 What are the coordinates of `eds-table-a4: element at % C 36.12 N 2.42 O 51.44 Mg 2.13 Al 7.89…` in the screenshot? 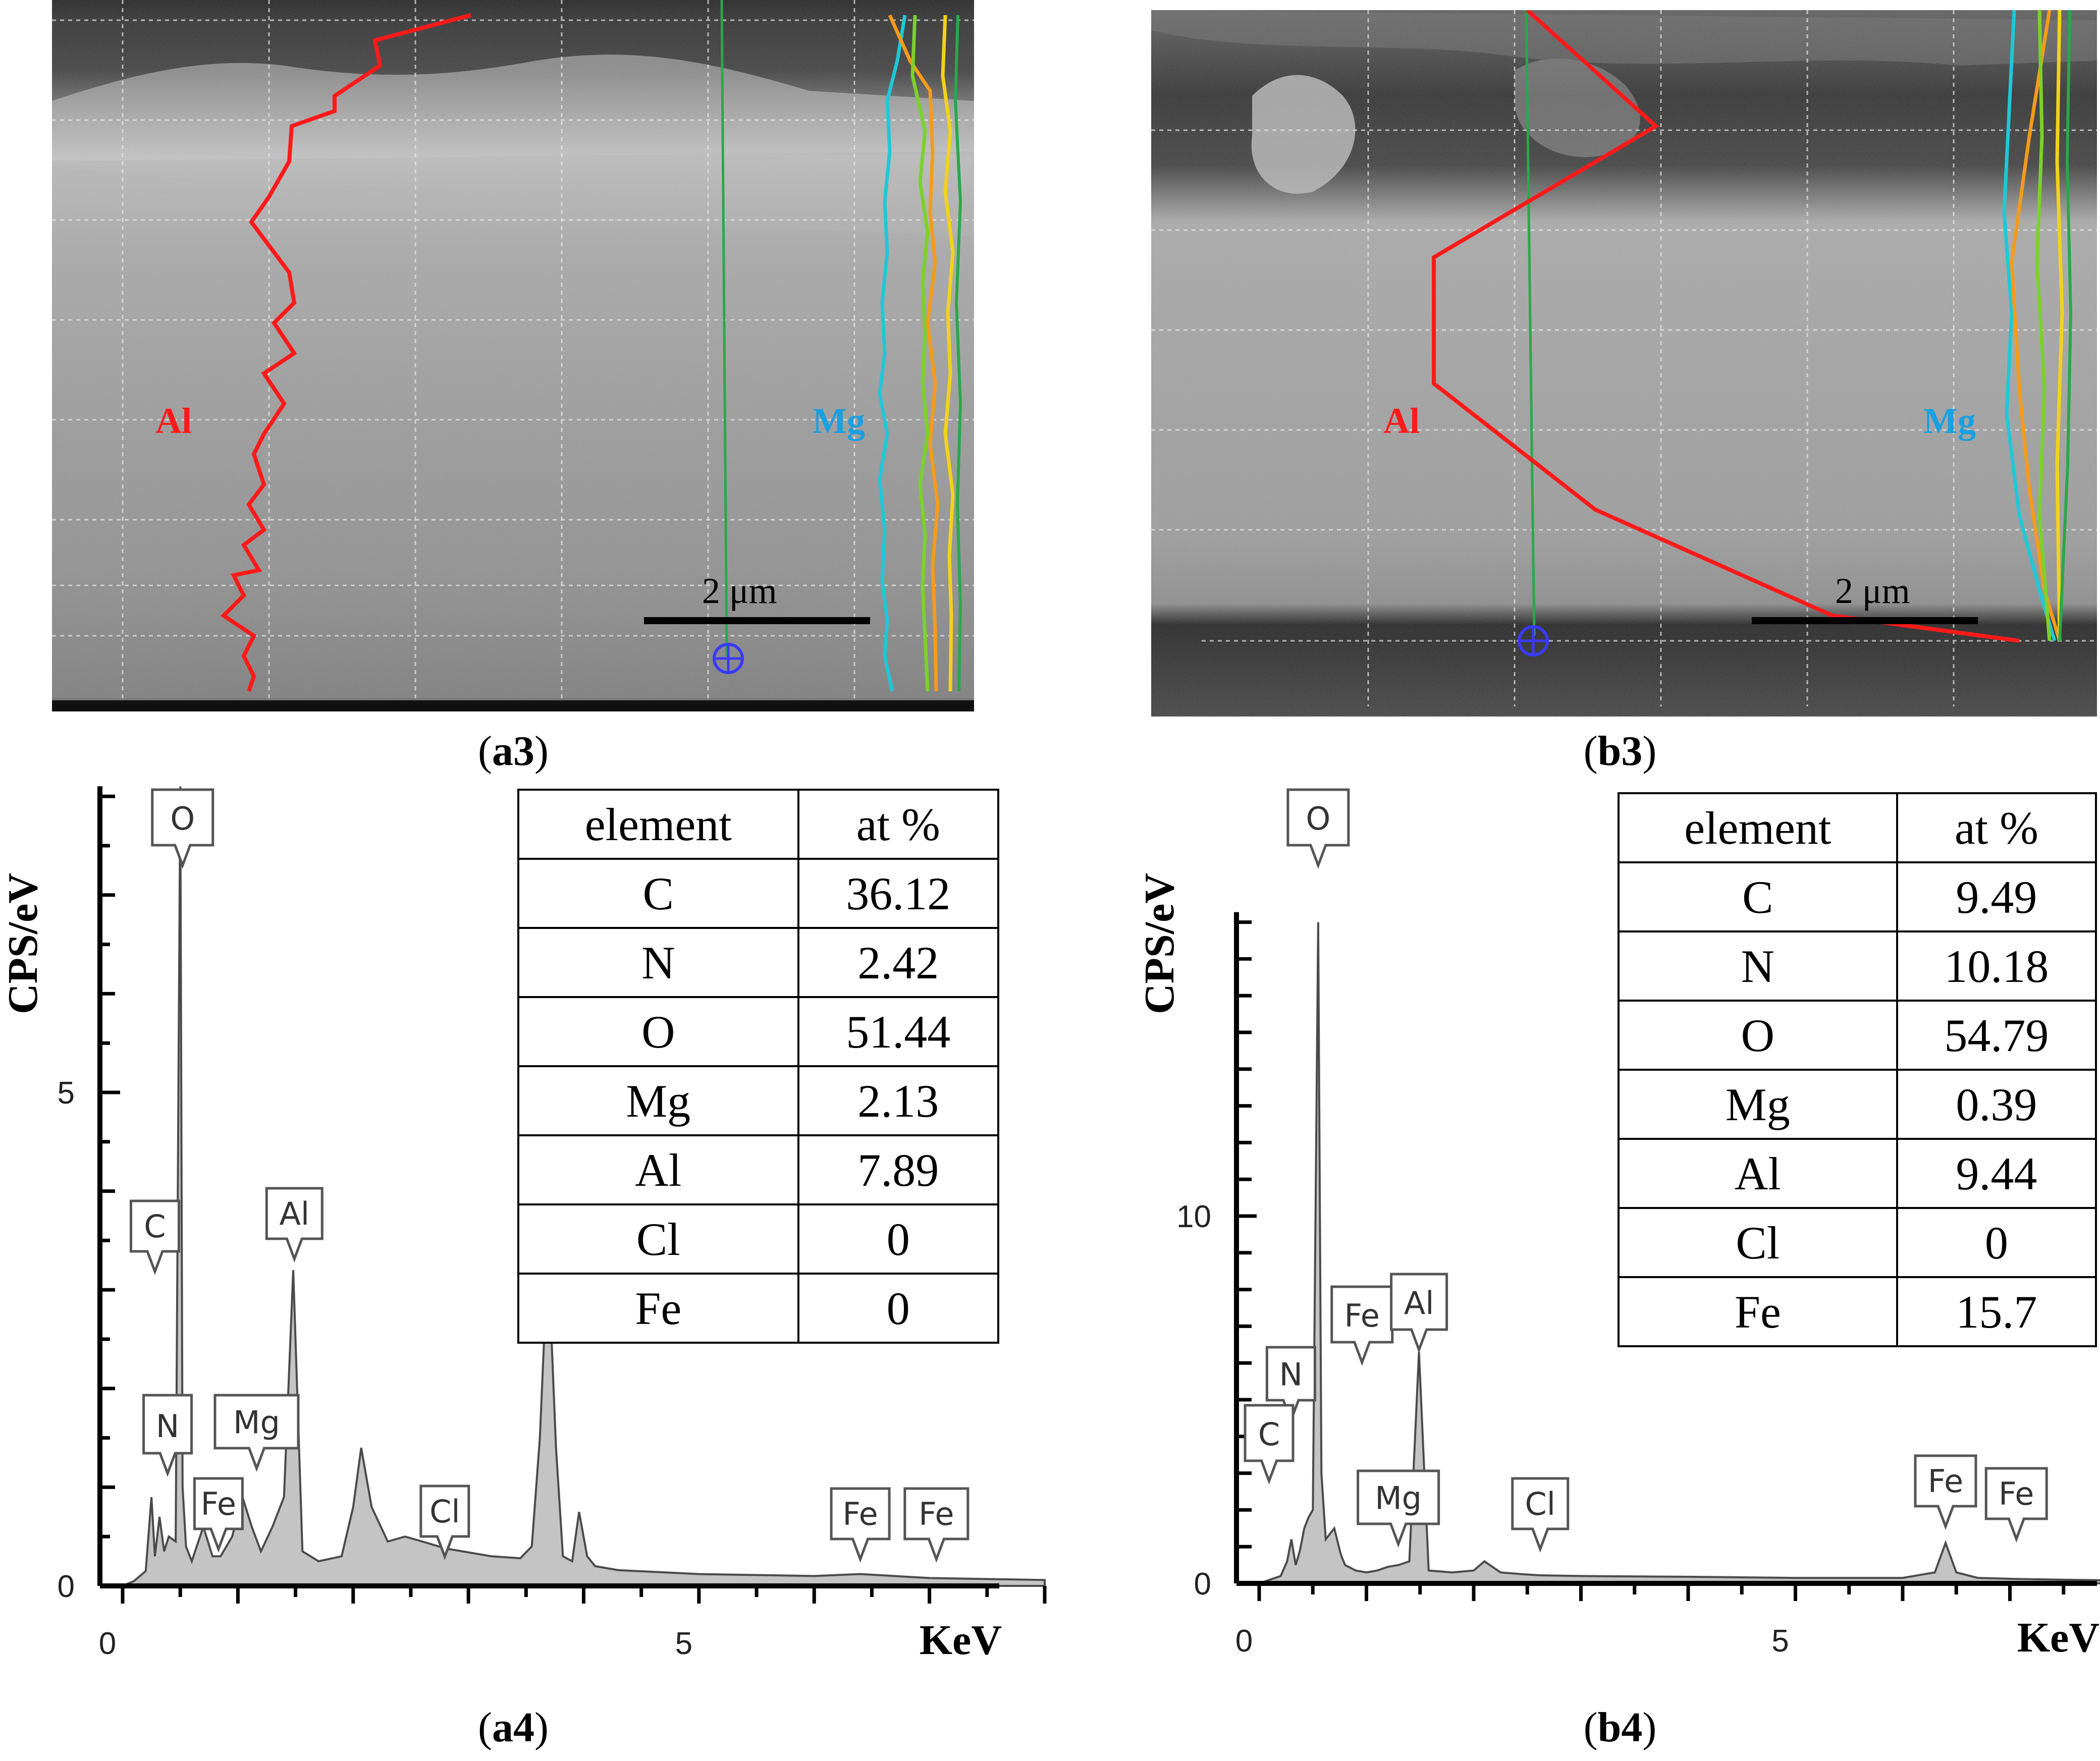 It's located at (758, 1066).